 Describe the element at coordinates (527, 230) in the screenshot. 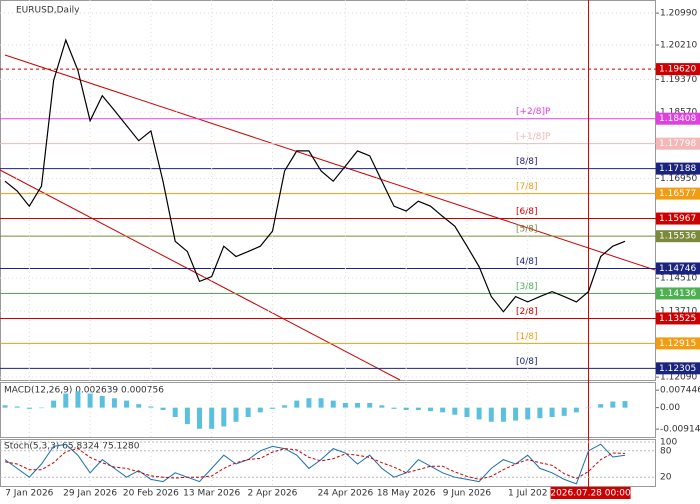

I see `murray-label: [5/8]` at that location.